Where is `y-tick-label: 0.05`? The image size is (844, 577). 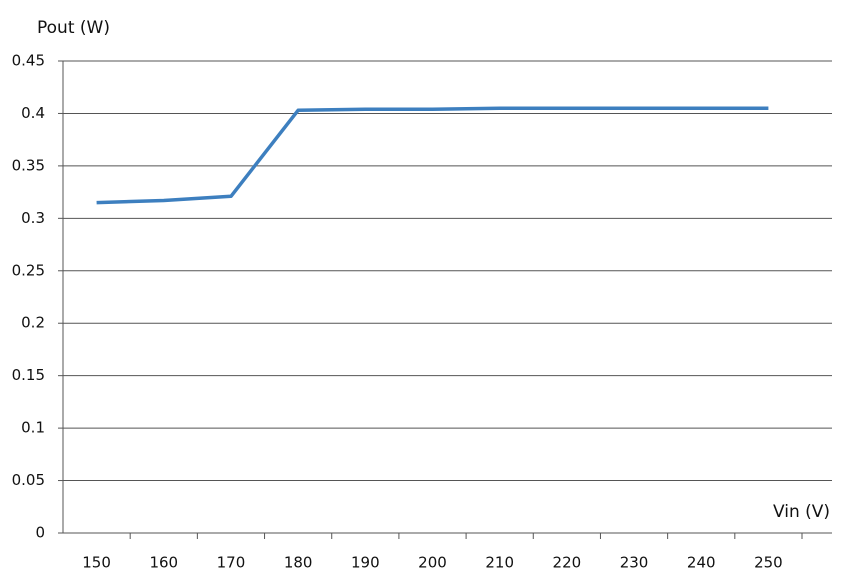
y-tick-label: 0.05 is located at coordinates (28, 480).